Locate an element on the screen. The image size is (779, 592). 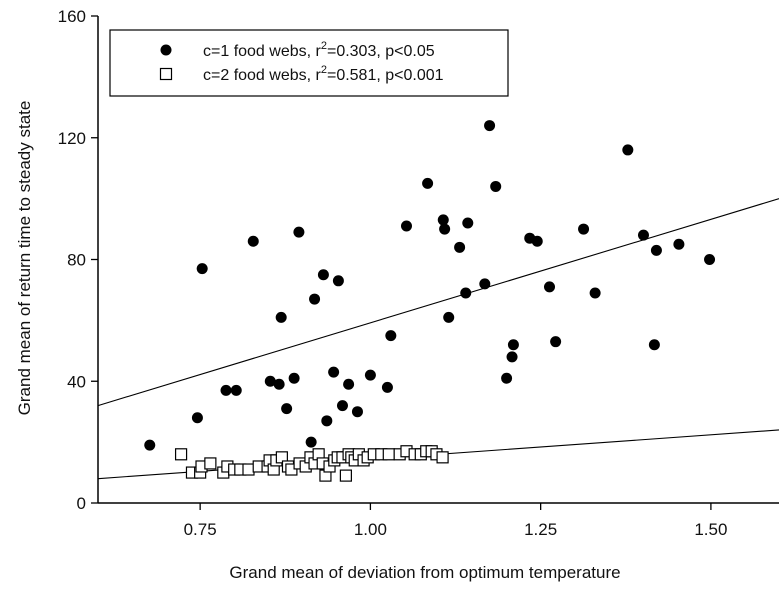
y-tick-label: 160 is located at coordinates (72, 16).